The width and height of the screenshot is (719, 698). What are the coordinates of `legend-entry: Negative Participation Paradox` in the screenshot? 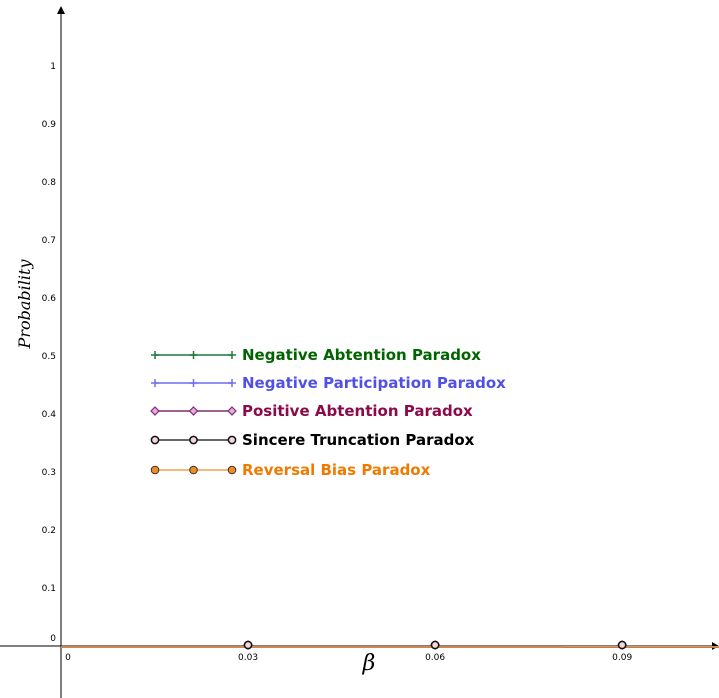 It's located at (328, 383).